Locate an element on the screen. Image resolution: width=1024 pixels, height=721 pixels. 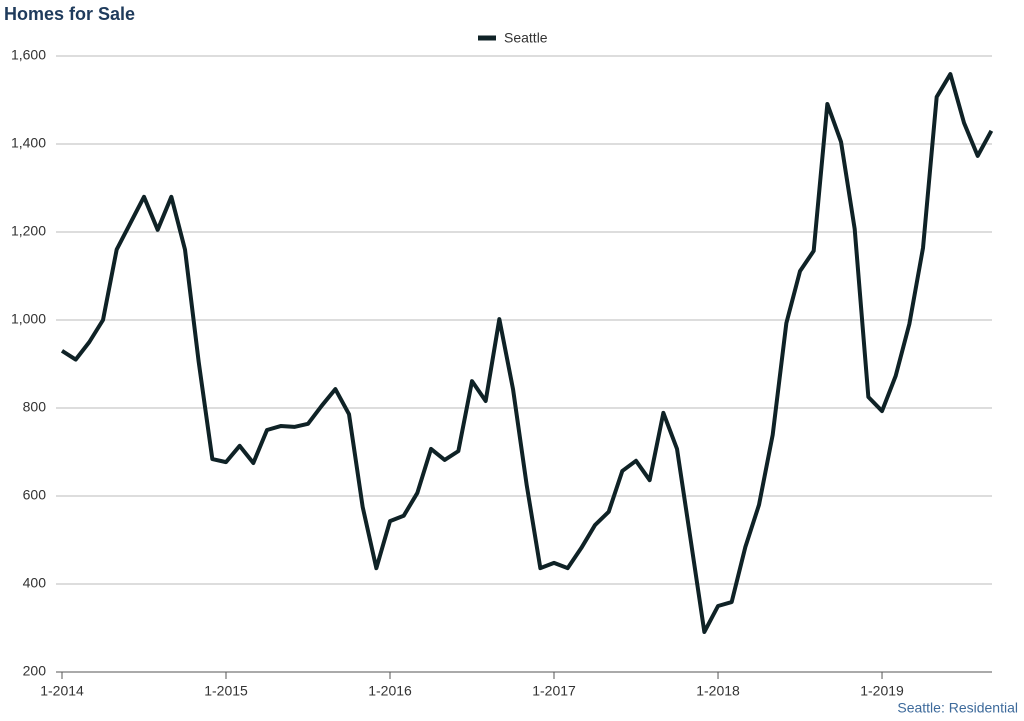
y-tick-label: 400 is located at coordinates (35, 583).